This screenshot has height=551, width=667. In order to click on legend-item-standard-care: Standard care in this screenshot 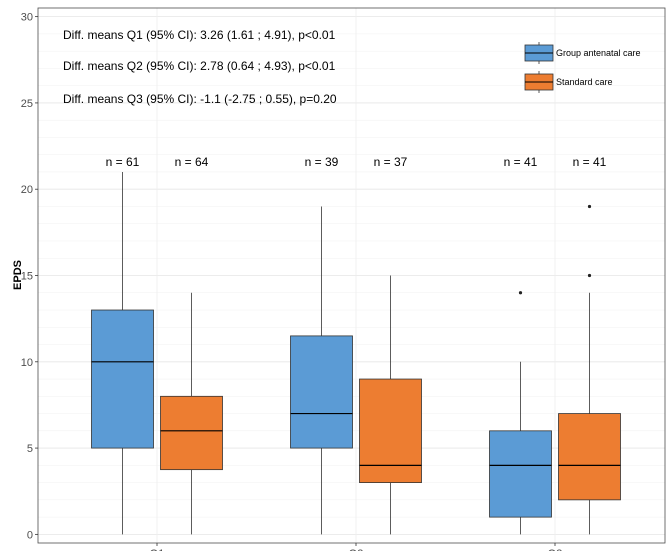, I will do `click(568, 82)`.